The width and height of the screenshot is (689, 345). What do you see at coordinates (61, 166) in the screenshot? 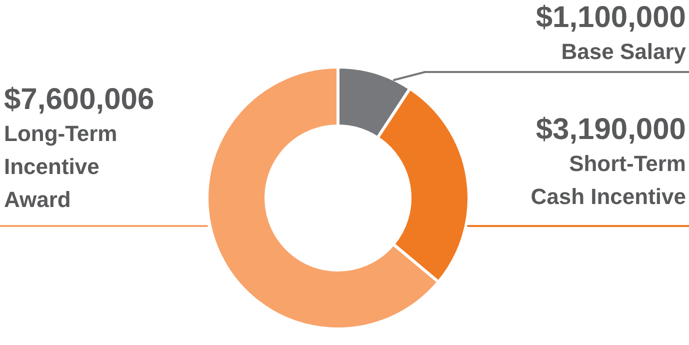
I see `slice-label: Long-Term Incentive Award` at bounding box center [61, 166].